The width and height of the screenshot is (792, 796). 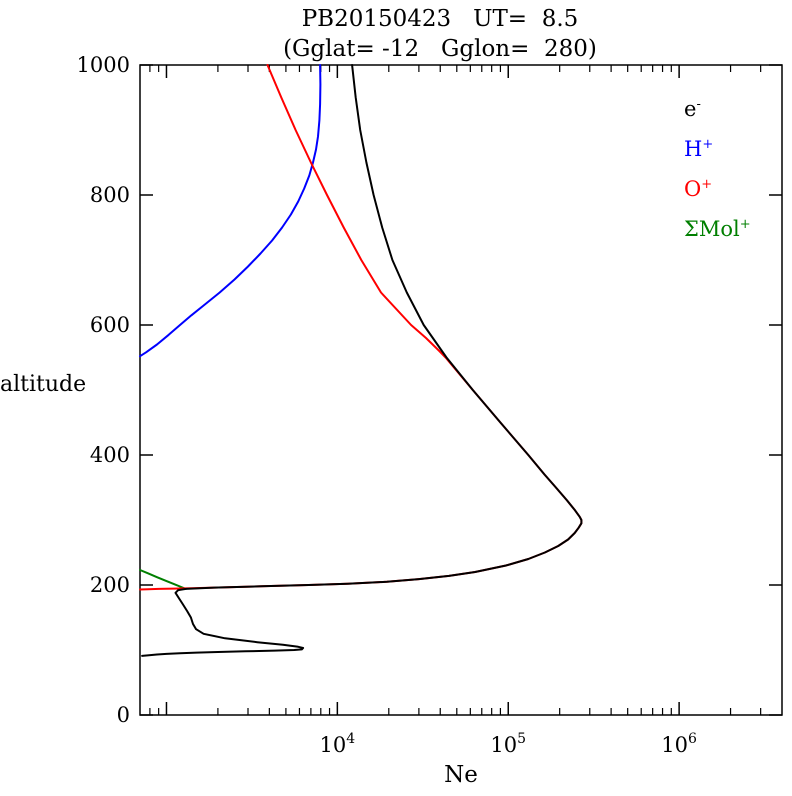 I want to click on y-tick-label: 400, so click(x=110, y=455).